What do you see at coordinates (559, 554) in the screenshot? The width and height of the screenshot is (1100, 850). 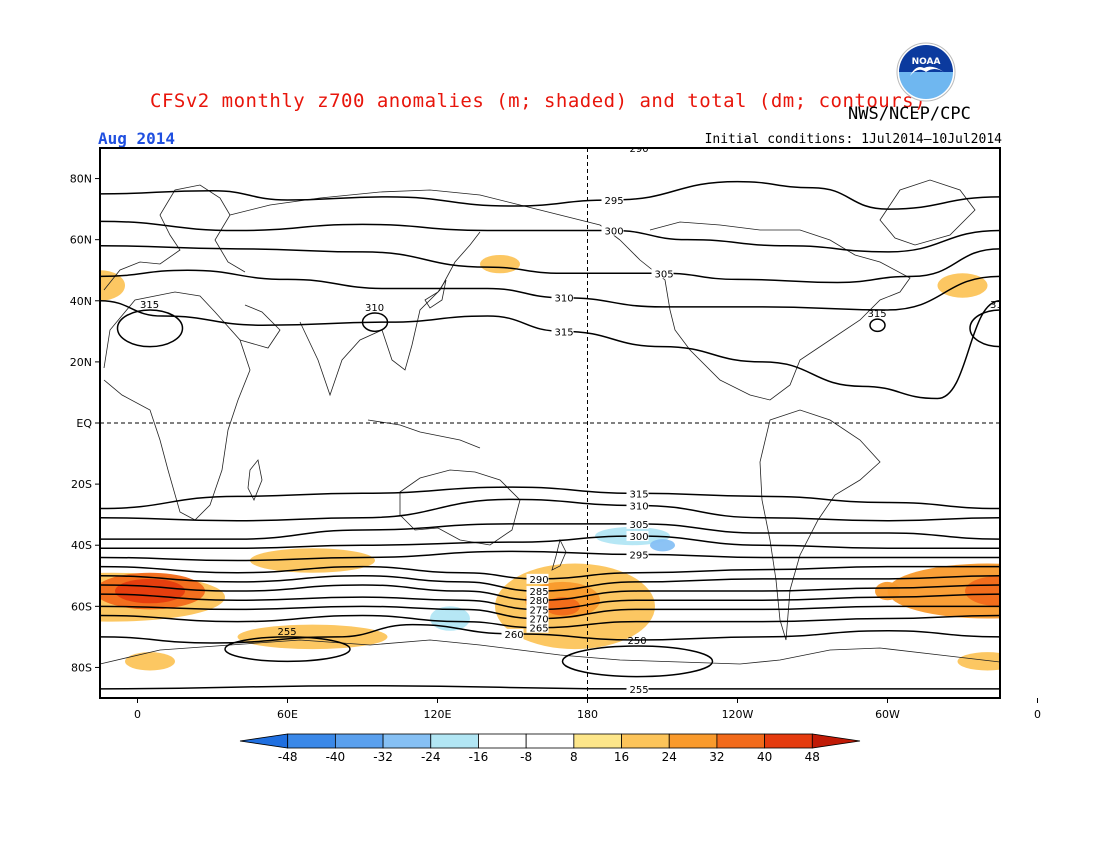 I see `coastline-new-zealand` at bounding box center [559, 554].